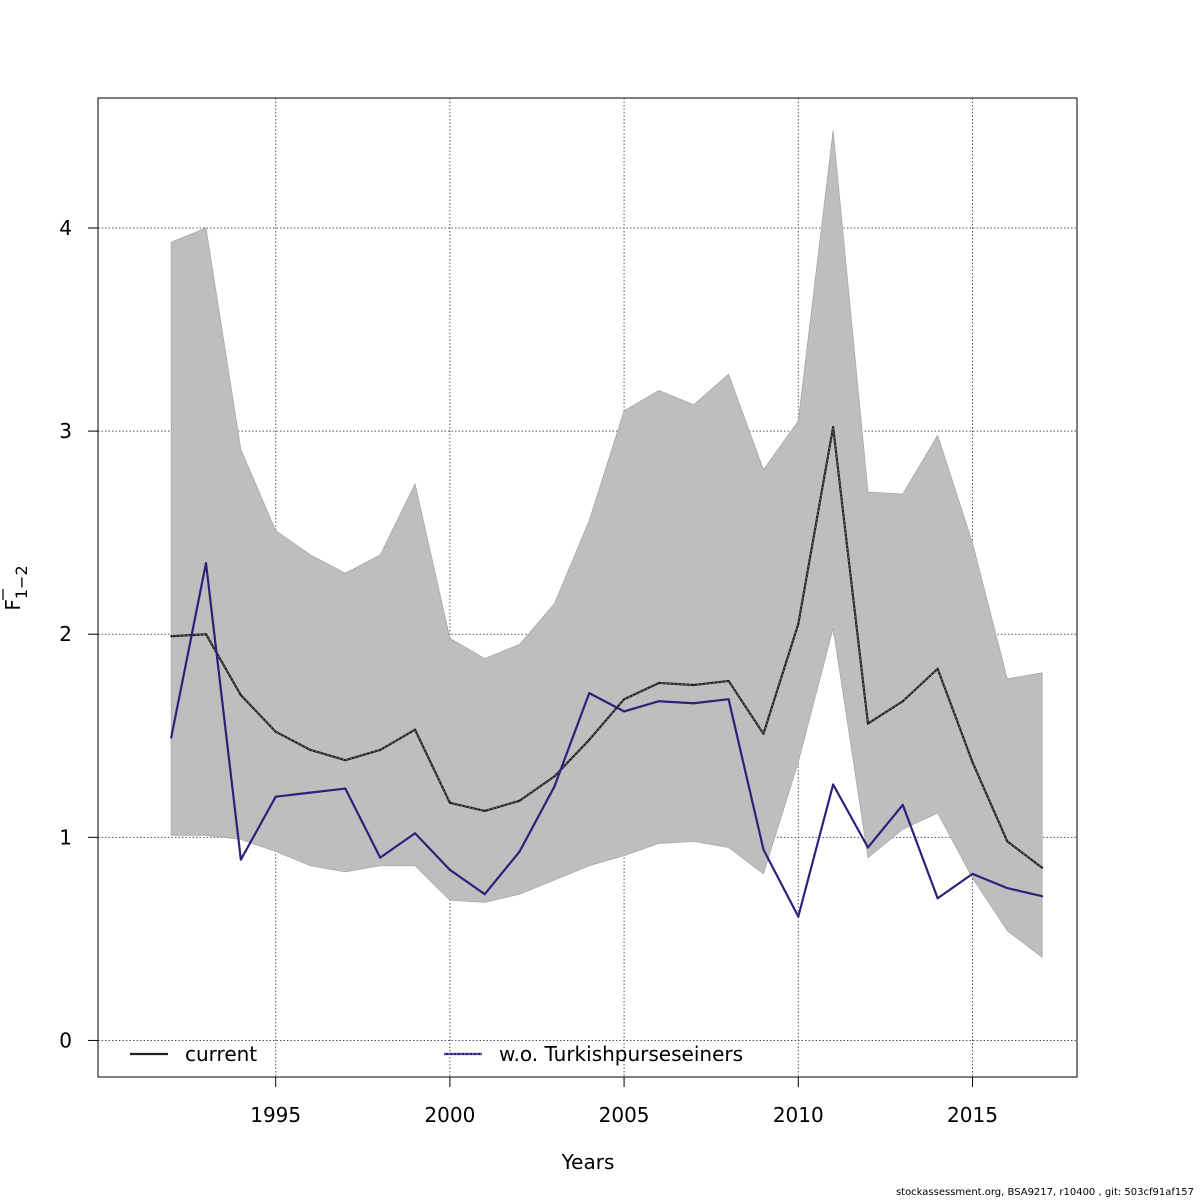 This screenshot has height=1200, width=1200. I want to click on legend-label-0: current, so click(221, 1054).